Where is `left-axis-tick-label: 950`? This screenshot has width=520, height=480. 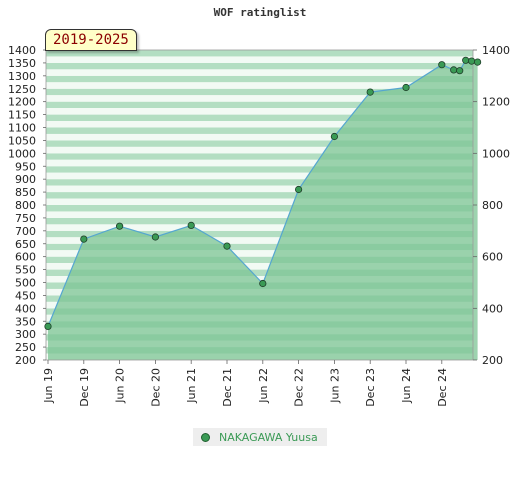
left-axis-tick-label: 950 is located at coordinates (25, 166).